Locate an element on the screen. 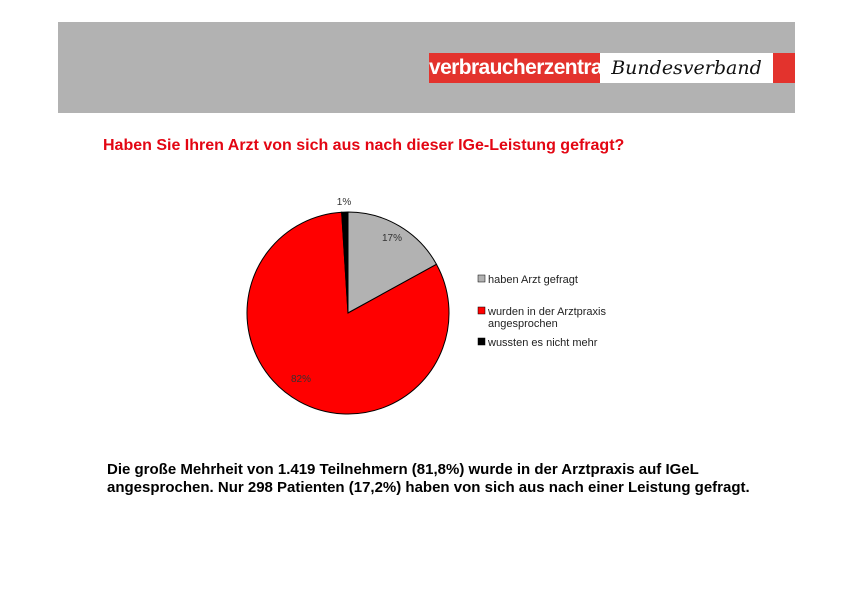  logo-verbraucherzentrale: verbraucherzentrale is located at coordinates (524, 68).